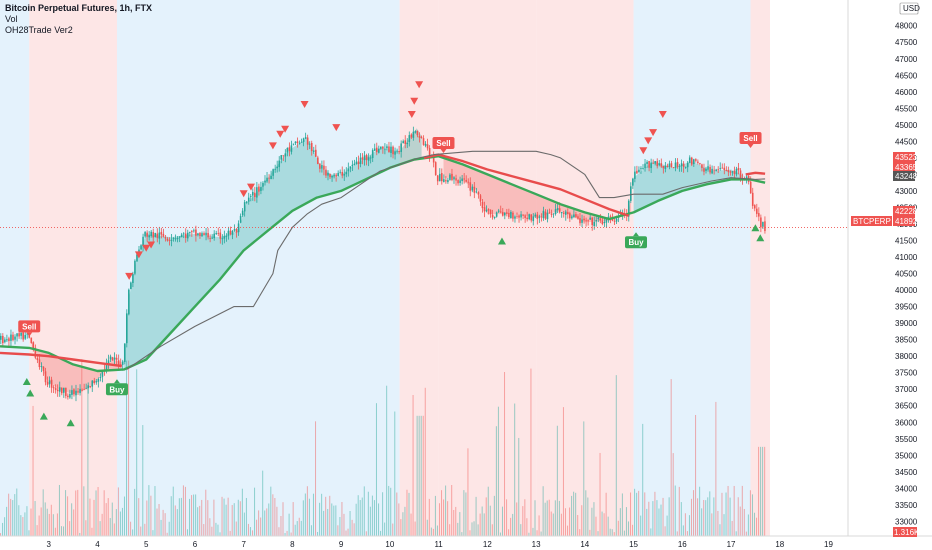 The image size is (932, 550). What do you see at coordinates (487, 544) in the screenshot?
I see `time-tick-label: 12` at bounding box center [487, 544].